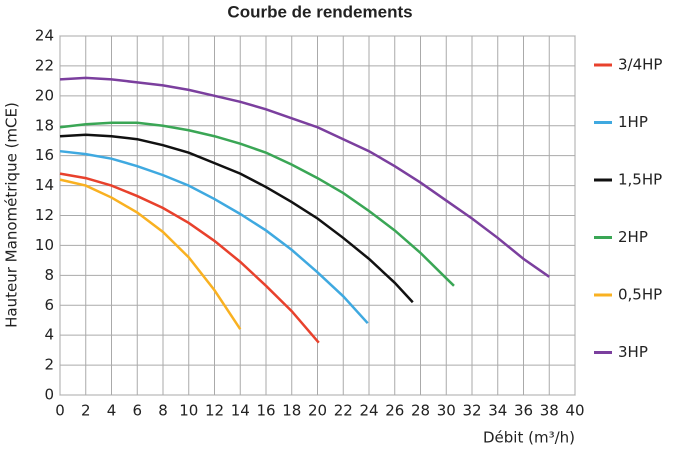 This screenshot has width=674, height=452. What do you see at coordinates (49, 395) in the screenshot?
I see `y-tick-label: 0` at bounding box center [49, 395].